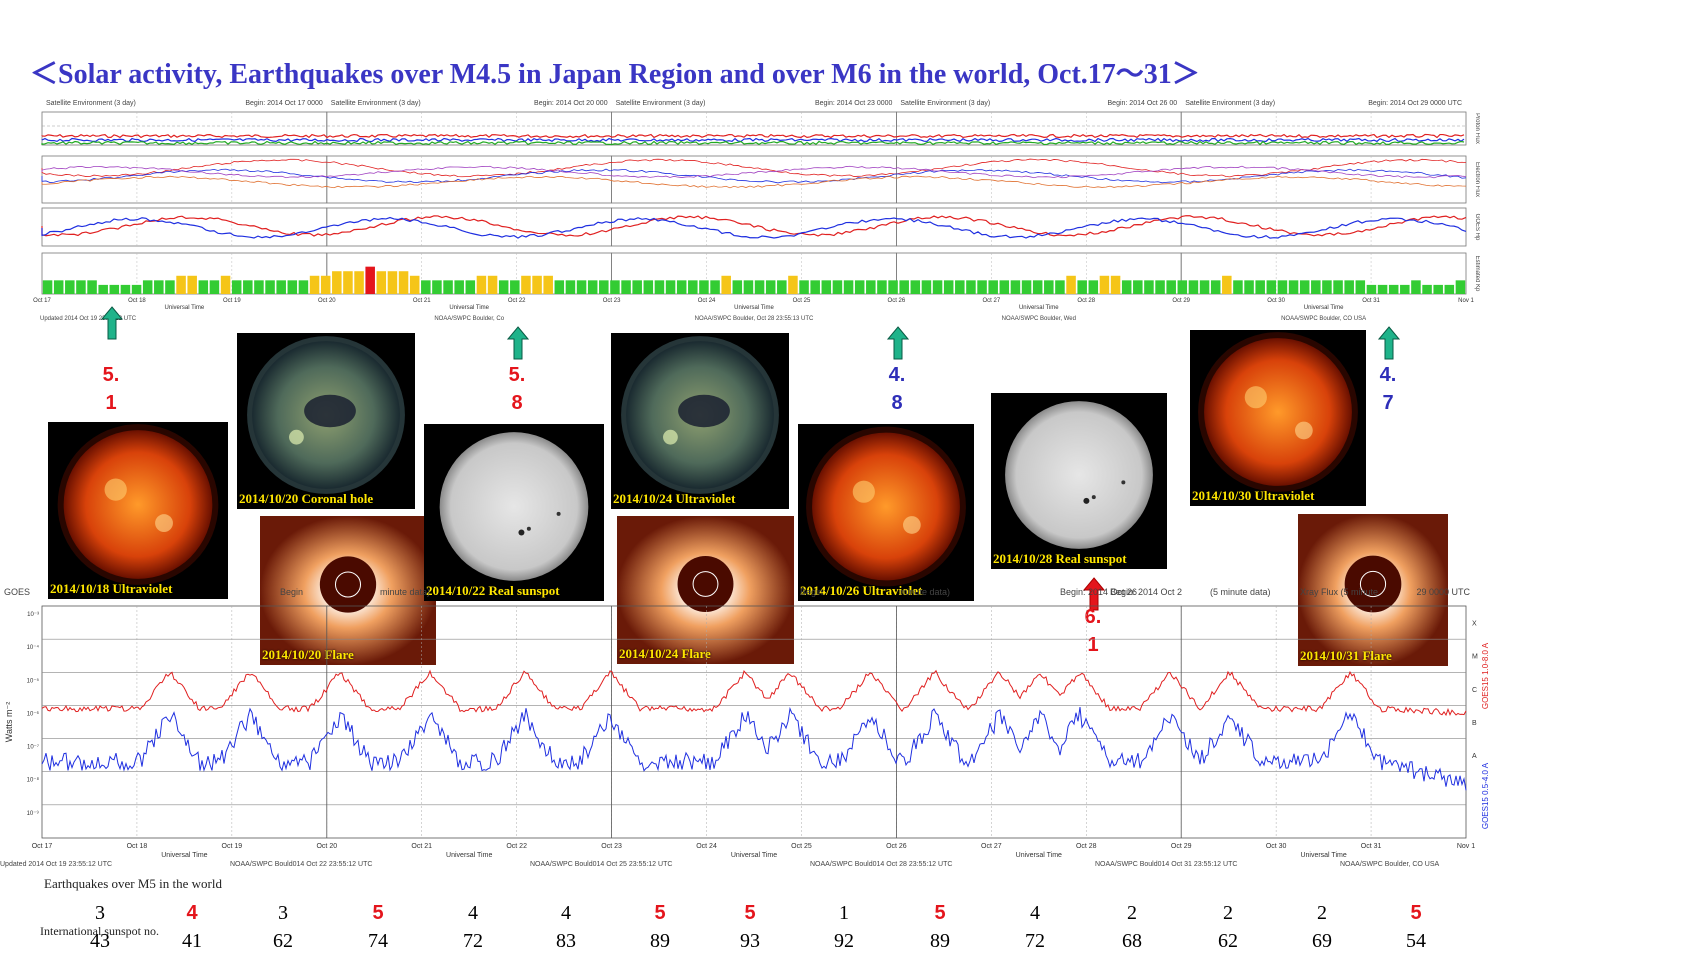 This screenshot has height=953, width=1696. Describe the element at coordinates (42, 301) in the screenshot. I see `x-tick-label: Oct 17` at that location.